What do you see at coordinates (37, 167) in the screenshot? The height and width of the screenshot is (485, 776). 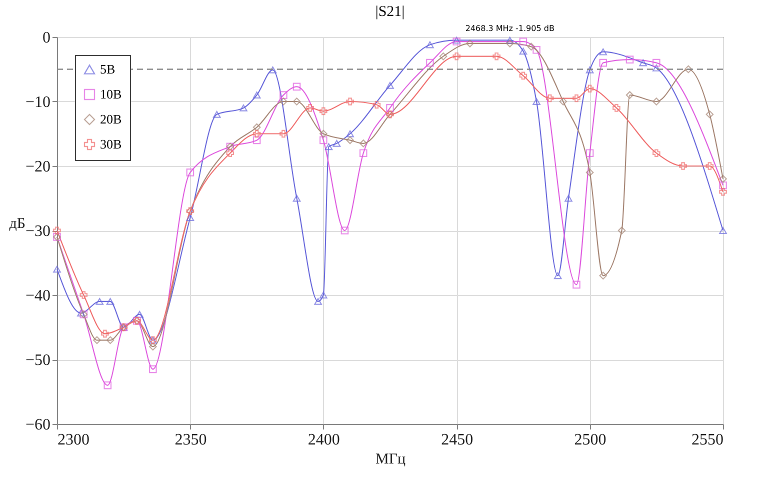 I see `y-tick-label: −20` at bounding box center [37, 167].